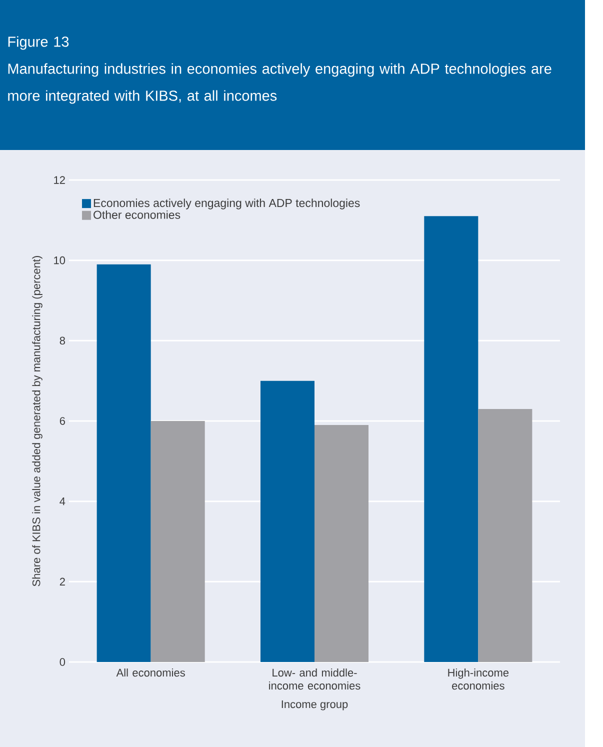  I want to click on y-tick-label: 10, so click(60, 260).